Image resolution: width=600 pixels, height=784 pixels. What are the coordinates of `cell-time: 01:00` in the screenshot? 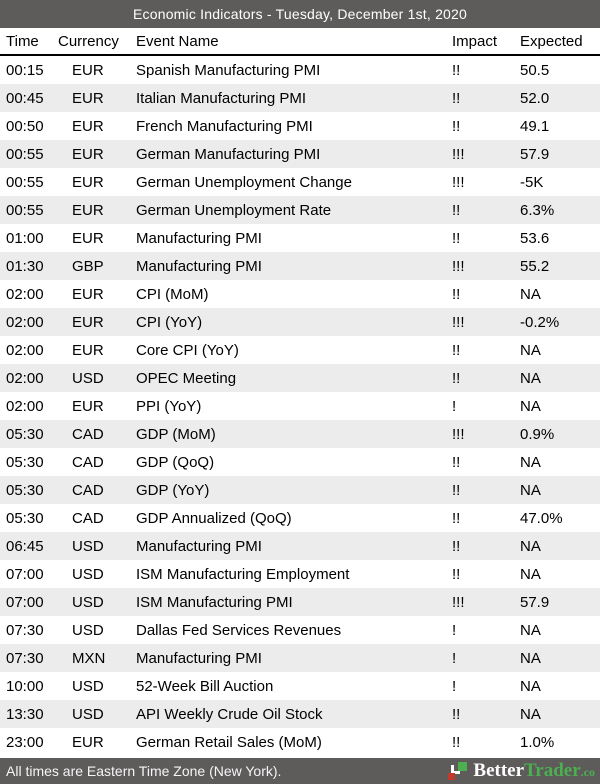 It's located at (25, 238).